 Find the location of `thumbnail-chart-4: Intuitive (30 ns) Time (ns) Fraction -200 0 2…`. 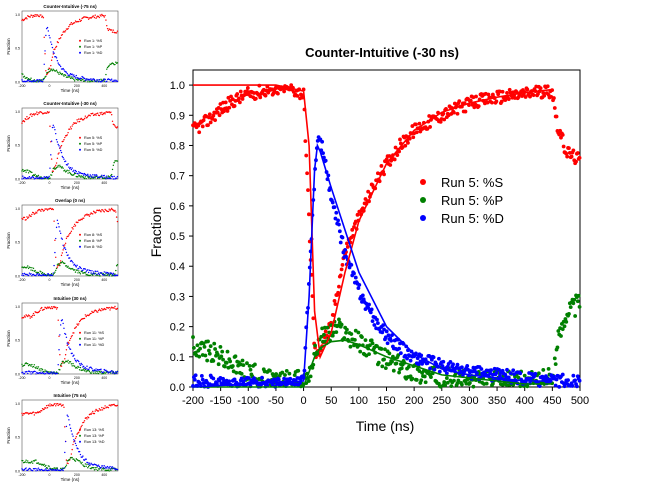

thumbnail-chart-4: Intuitive (30 ns) Time (ns) Fraction -200 0 2… is located at coordinates (64, 342).